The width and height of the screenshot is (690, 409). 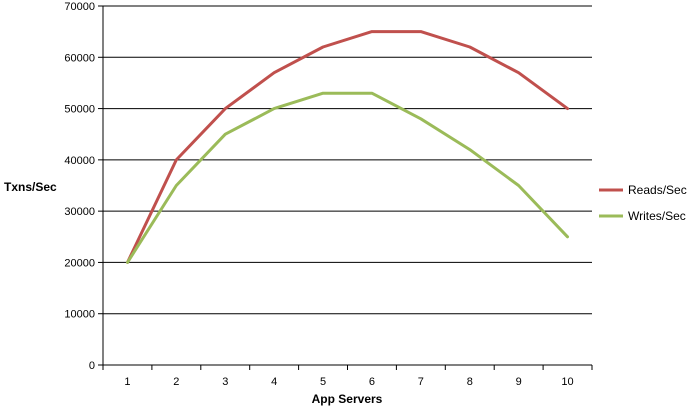 I want to click on x-tick-label: 1, so click(x=127, y=382).